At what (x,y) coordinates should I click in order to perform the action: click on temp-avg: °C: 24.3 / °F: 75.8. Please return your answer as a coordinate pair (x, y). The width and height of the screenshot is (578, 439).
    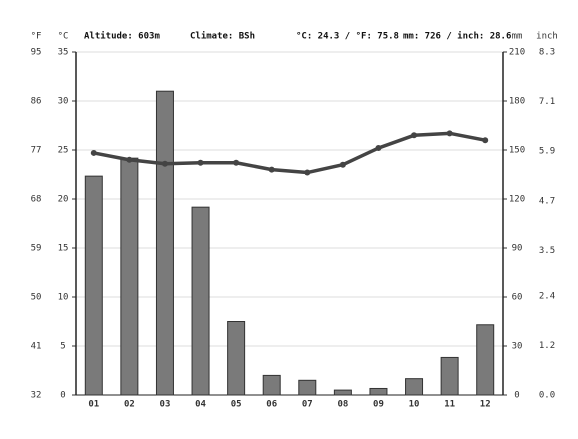
    Looking at the image, I should click on (347, 37).